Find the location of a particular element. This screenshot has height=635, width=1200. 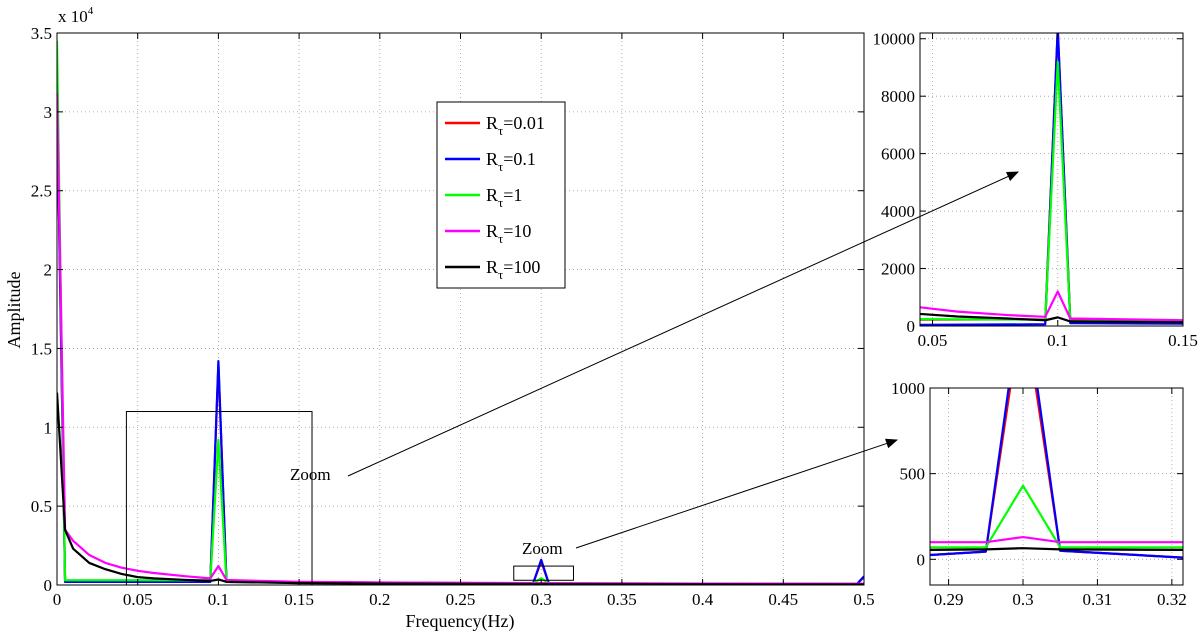

main-y-multiplier: x 104 is located at coordinates (76, 15).